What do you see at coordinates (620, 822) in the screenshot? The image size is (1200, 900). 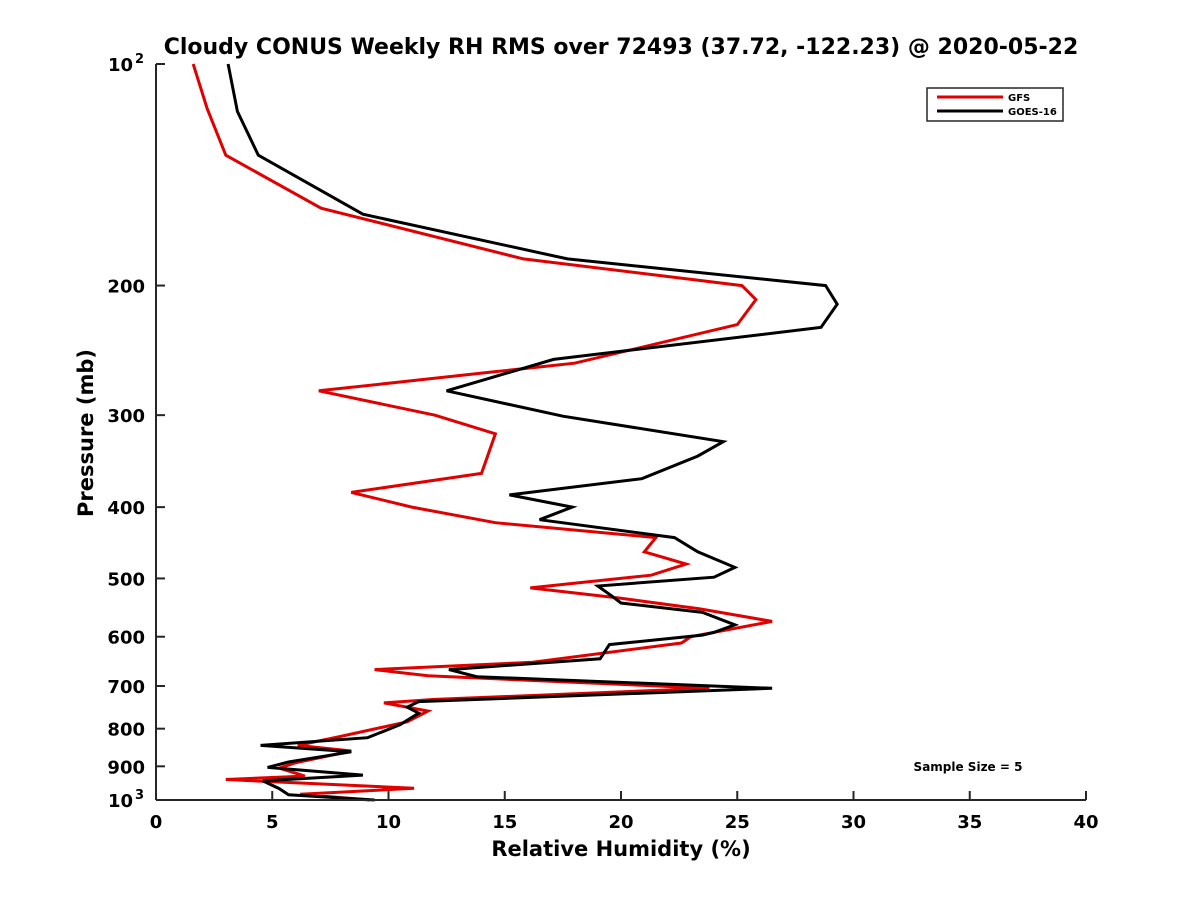 I see `x-tick-label: 20` at bounding box center [620, 822].